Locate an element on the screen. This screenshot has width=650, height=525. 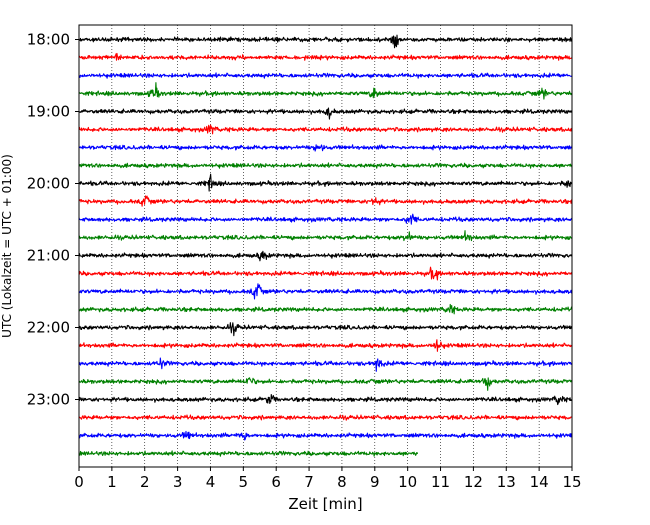
x-tick-label: 2 is located at coordinates (145, 482).